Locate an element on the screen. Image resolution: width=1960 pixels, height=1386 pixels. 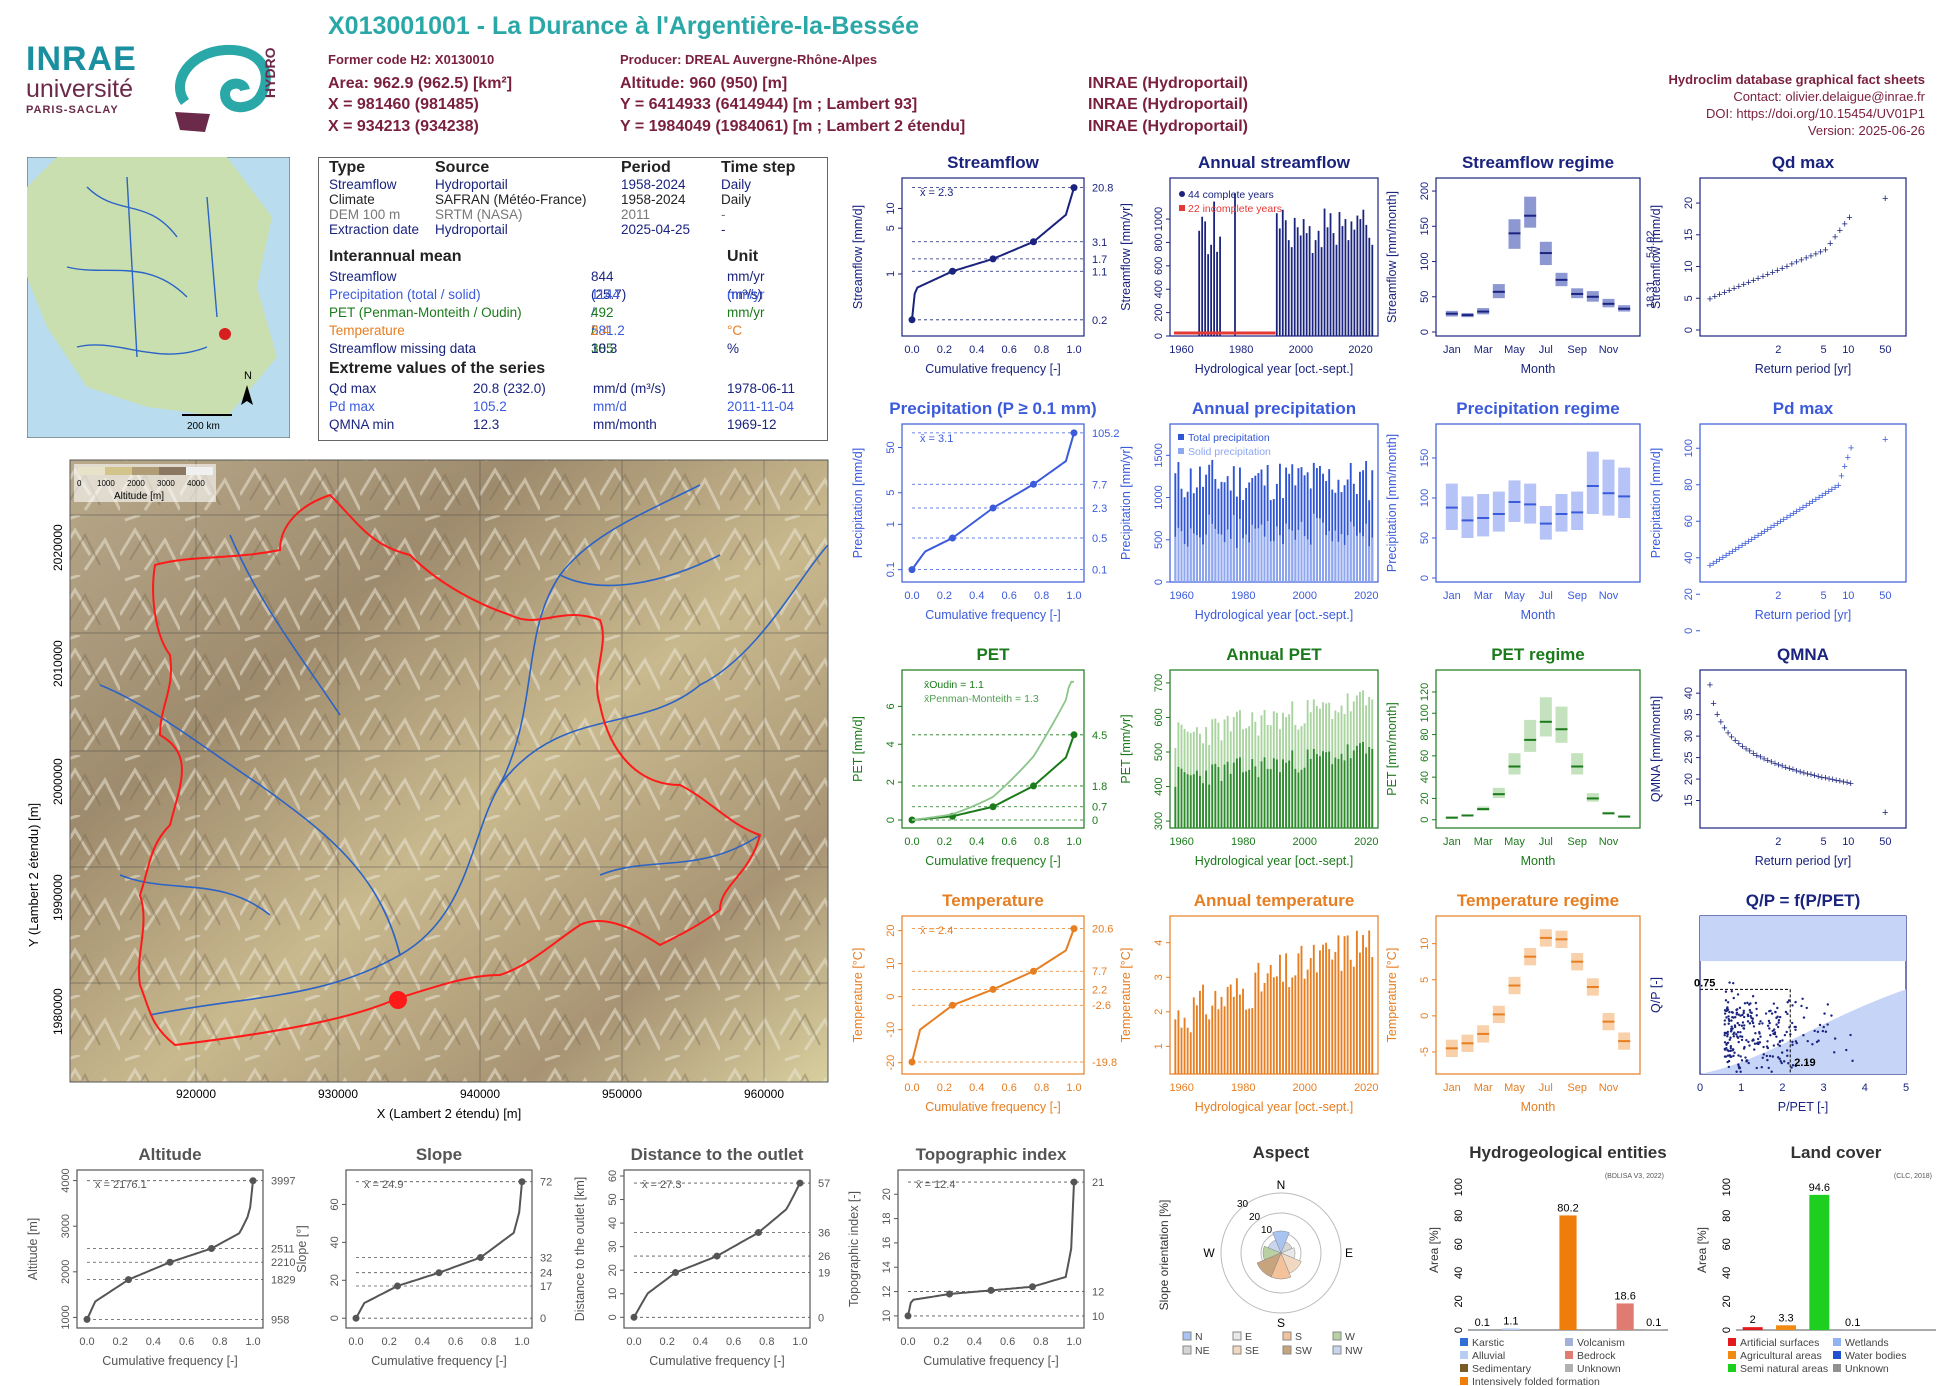
aspect-ring-label-2: 30 is located at coordinates (1243, 1204).